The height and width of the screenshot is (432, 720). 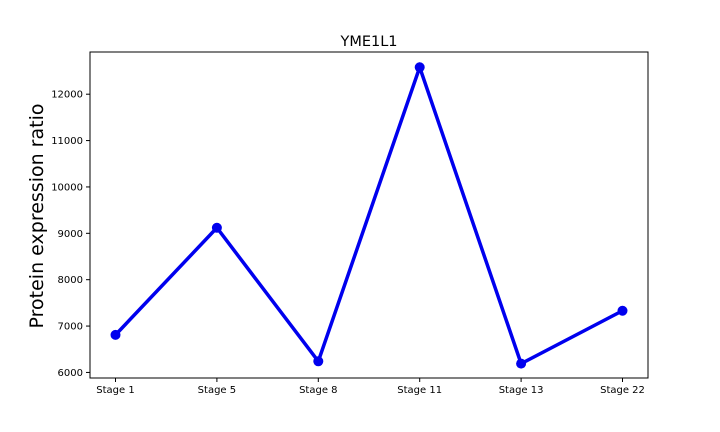 What do you see at coordinates (419, 390) in the screenshot?
I see `x-tick-label: Stage 11` at bounding box center [419, 390].